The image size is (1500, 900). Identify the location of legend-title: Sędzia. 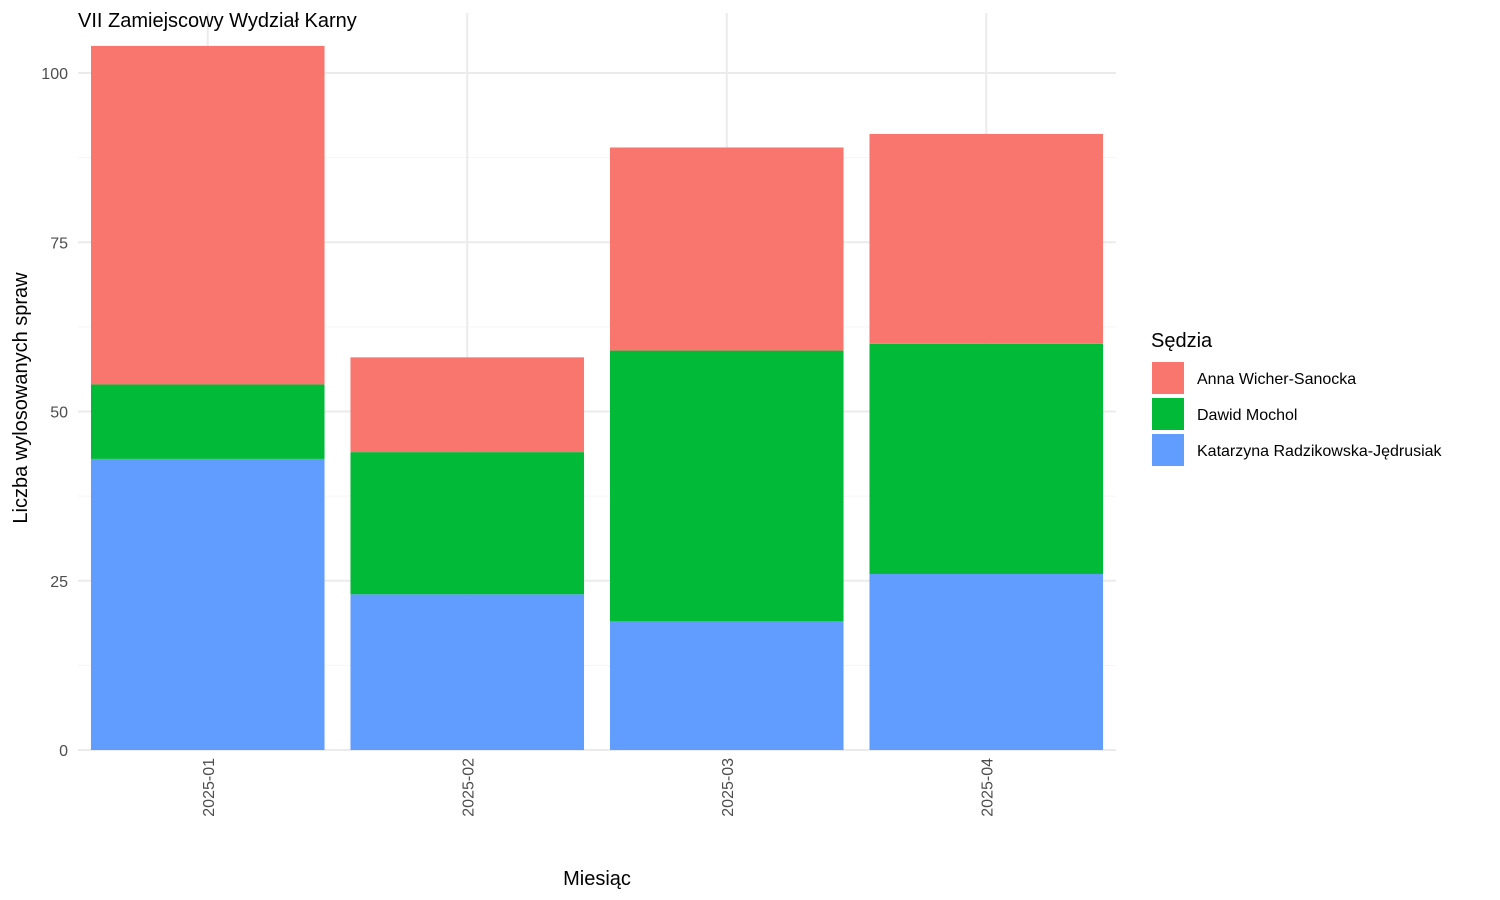
(1182, 341).